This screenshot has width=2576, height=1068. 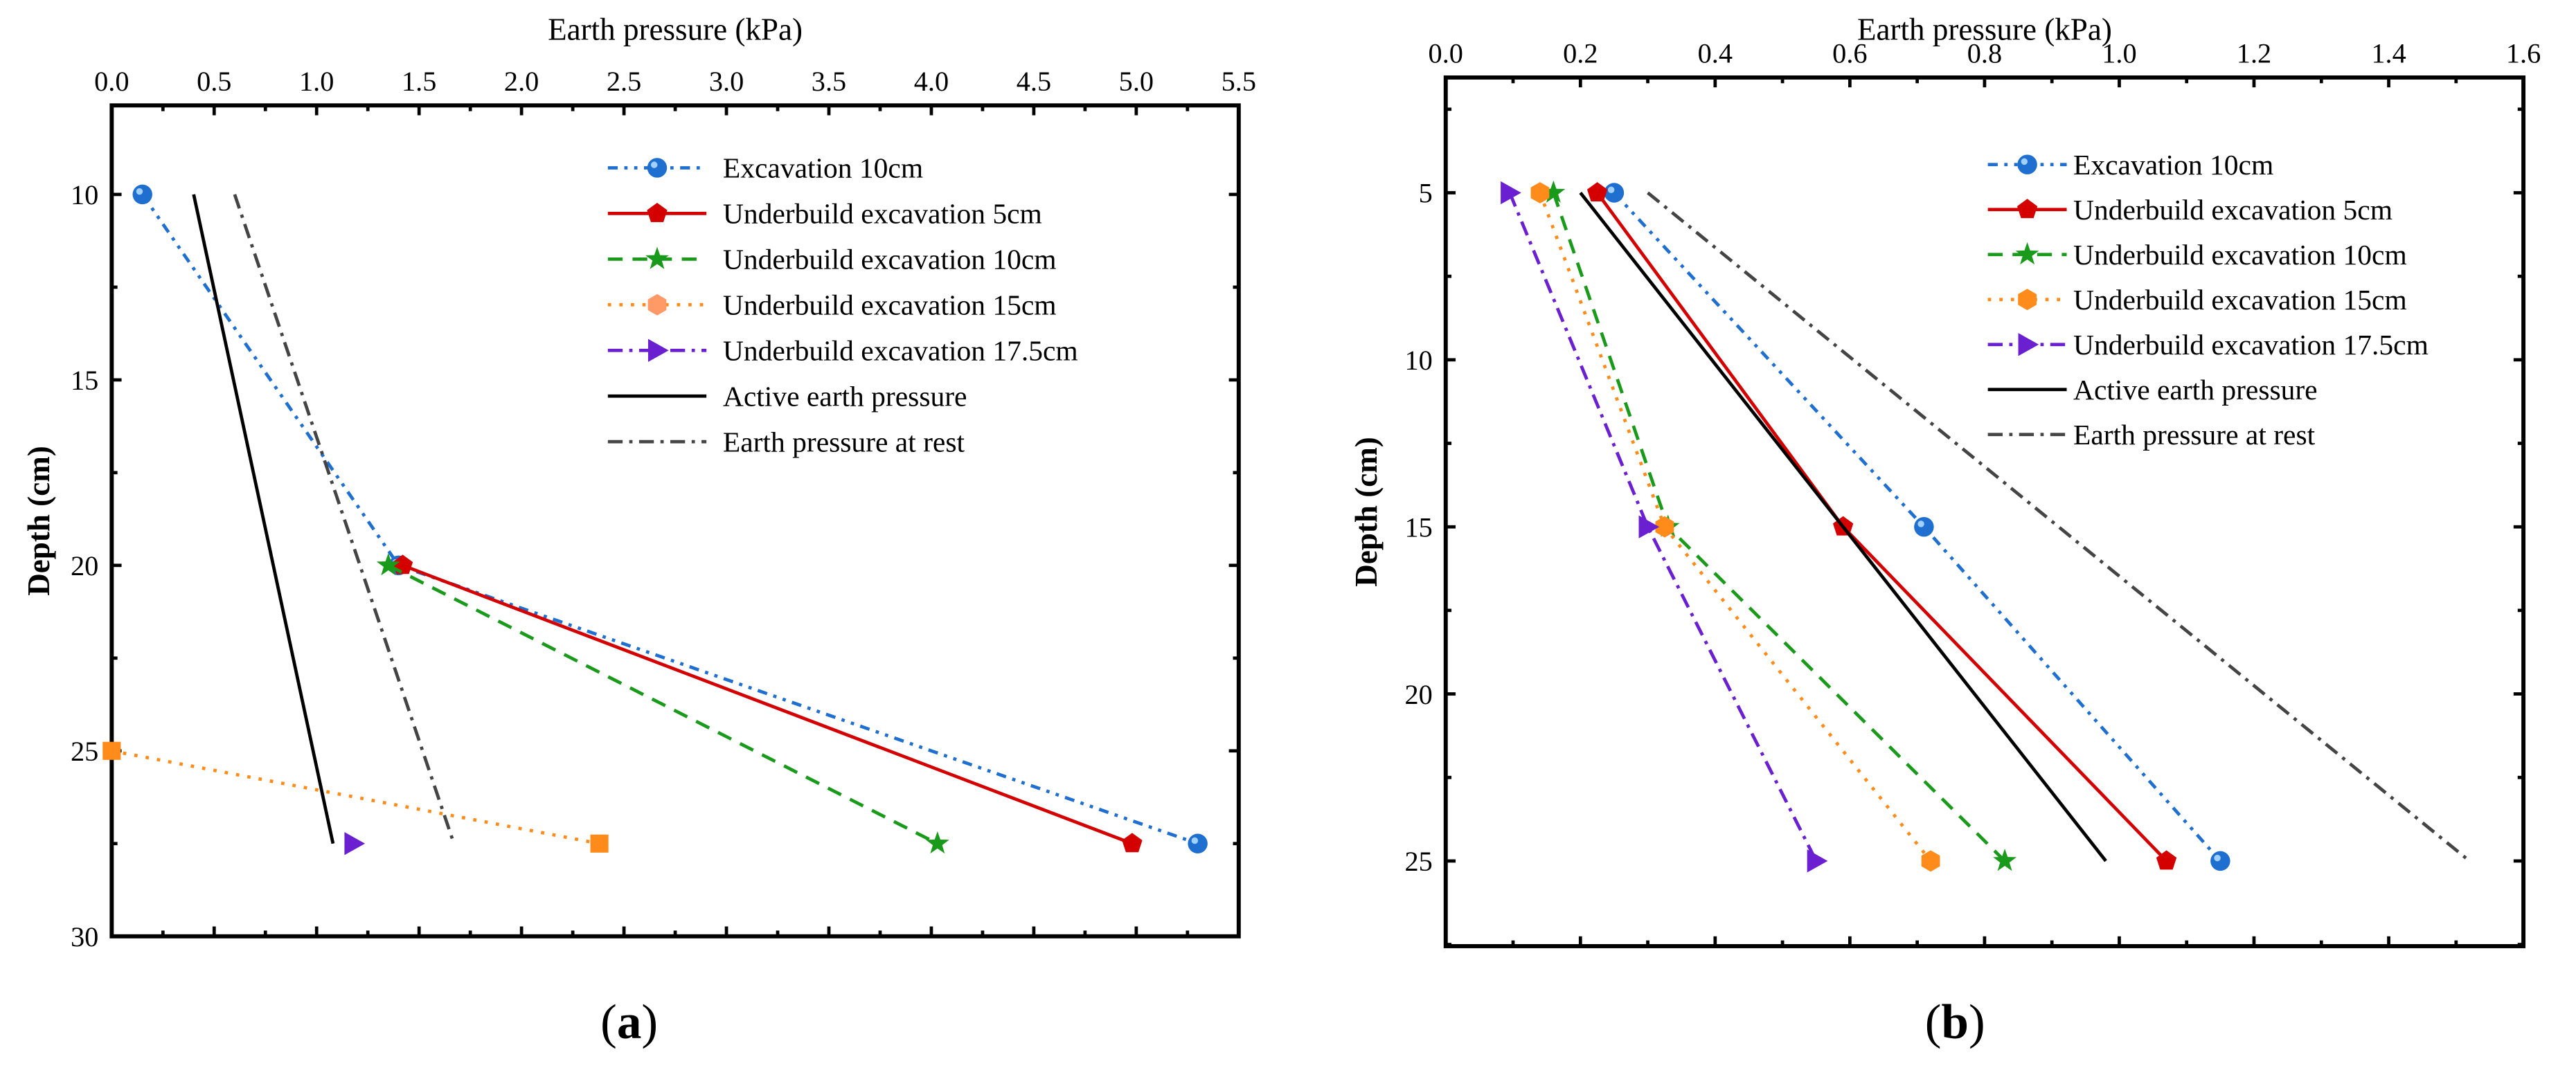 I want to click on legend-entry: Active earth pressure, so click(x=2153, y=390).